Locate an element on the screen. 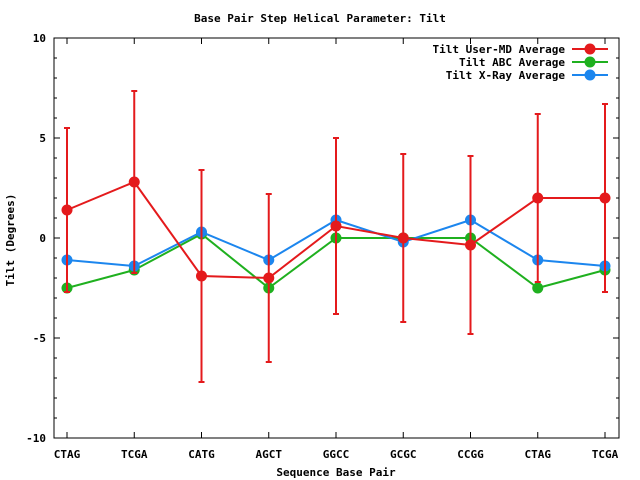 This screenshot has height=480, width=640. y-tick-label: 0 is located at coordinates (42, 238).